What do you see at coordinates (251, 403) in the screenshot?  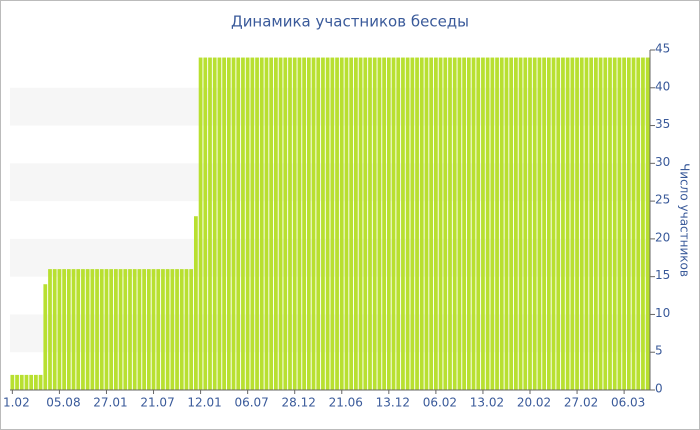 I see `x-tick-label: 06.07` at bounding box center [251, 403].